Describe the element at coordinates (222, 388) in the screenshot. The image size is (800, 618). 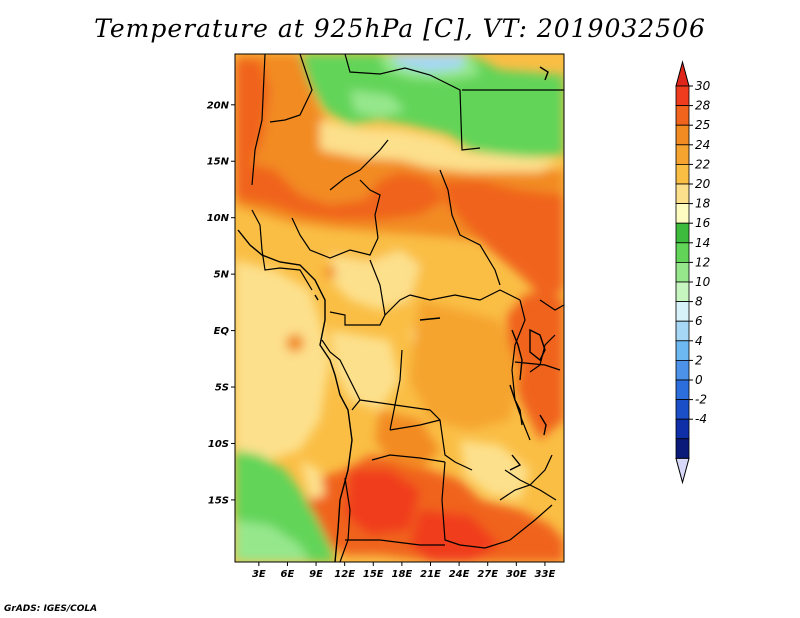
I see `lat-label: 5S` at that location.